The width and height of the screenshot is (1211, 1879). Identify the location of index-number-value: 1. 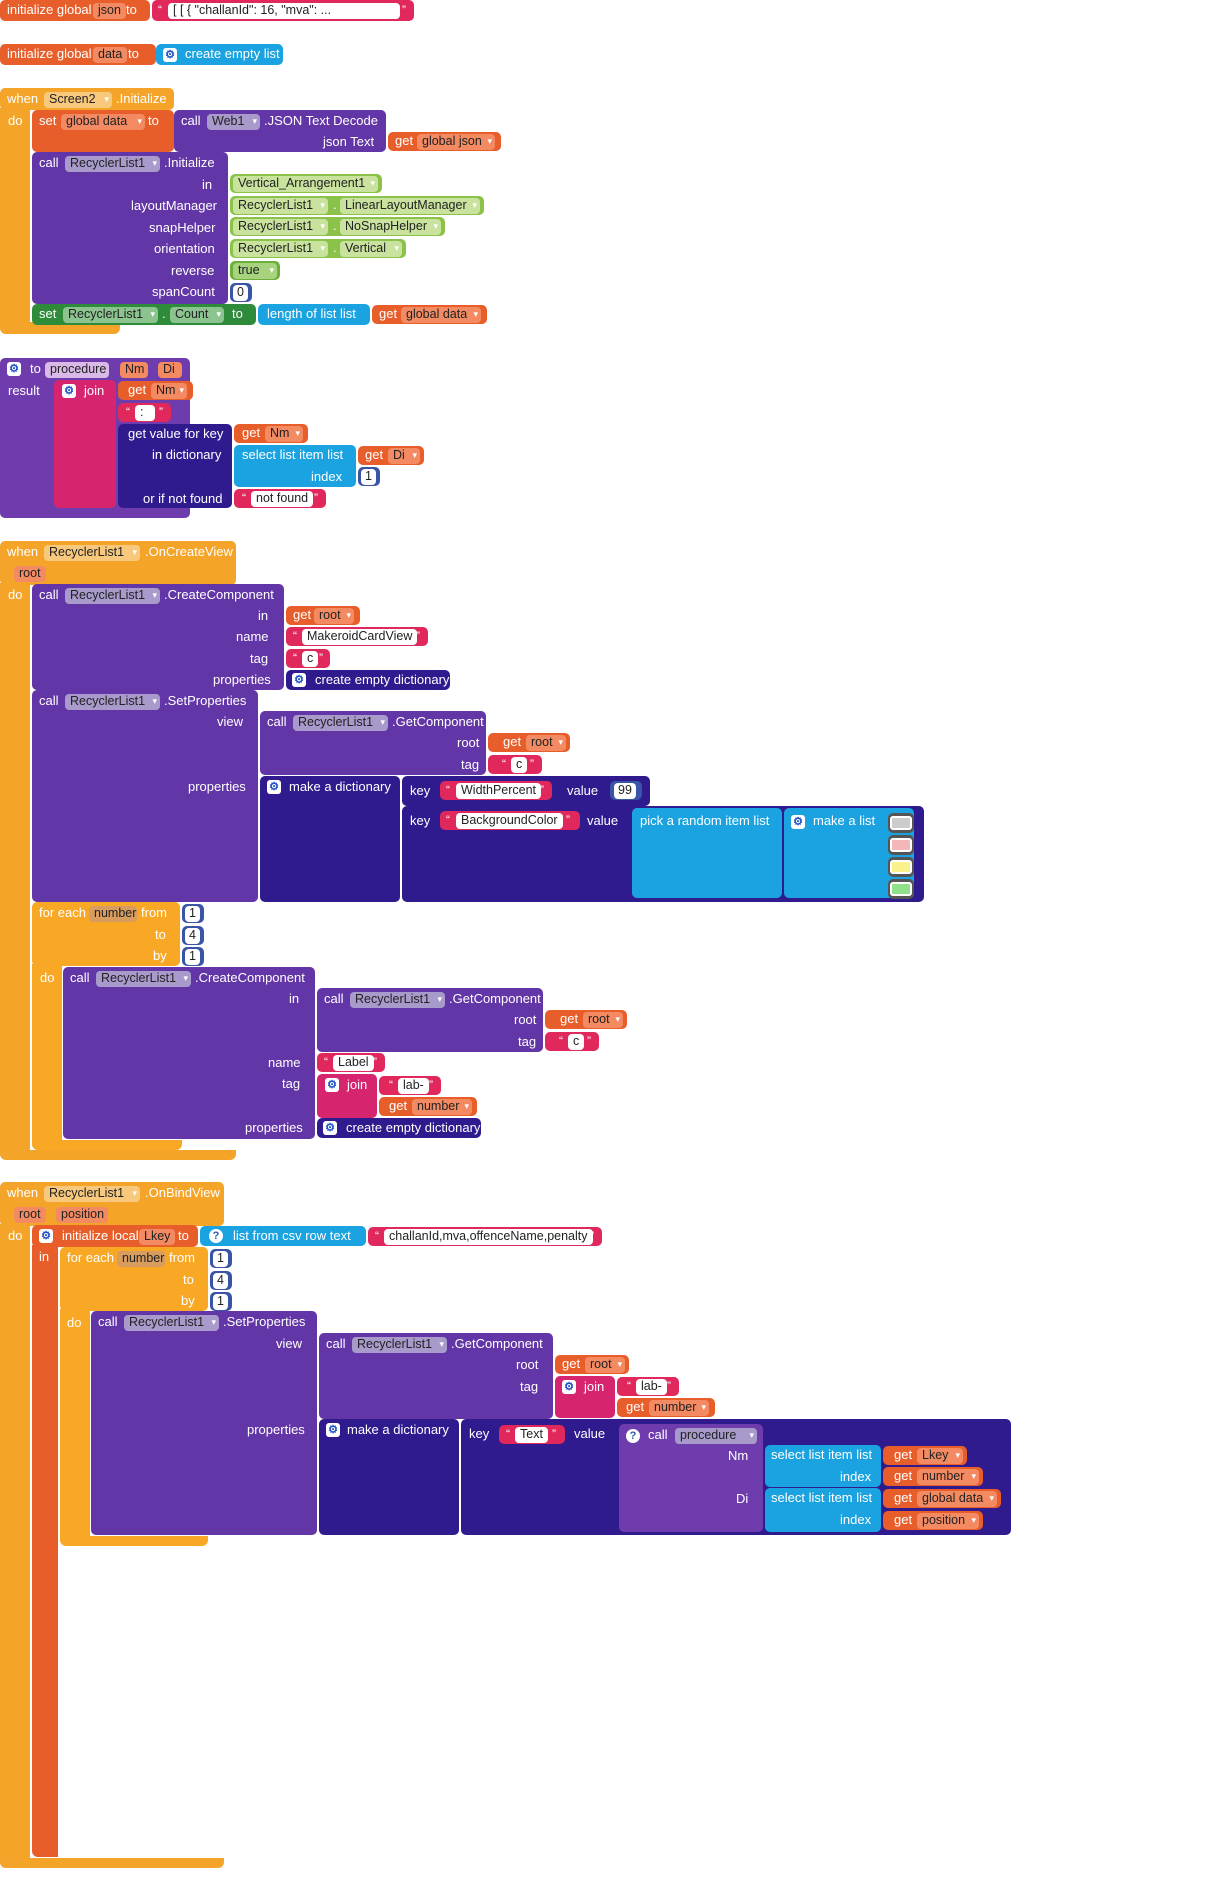
(368, 477).